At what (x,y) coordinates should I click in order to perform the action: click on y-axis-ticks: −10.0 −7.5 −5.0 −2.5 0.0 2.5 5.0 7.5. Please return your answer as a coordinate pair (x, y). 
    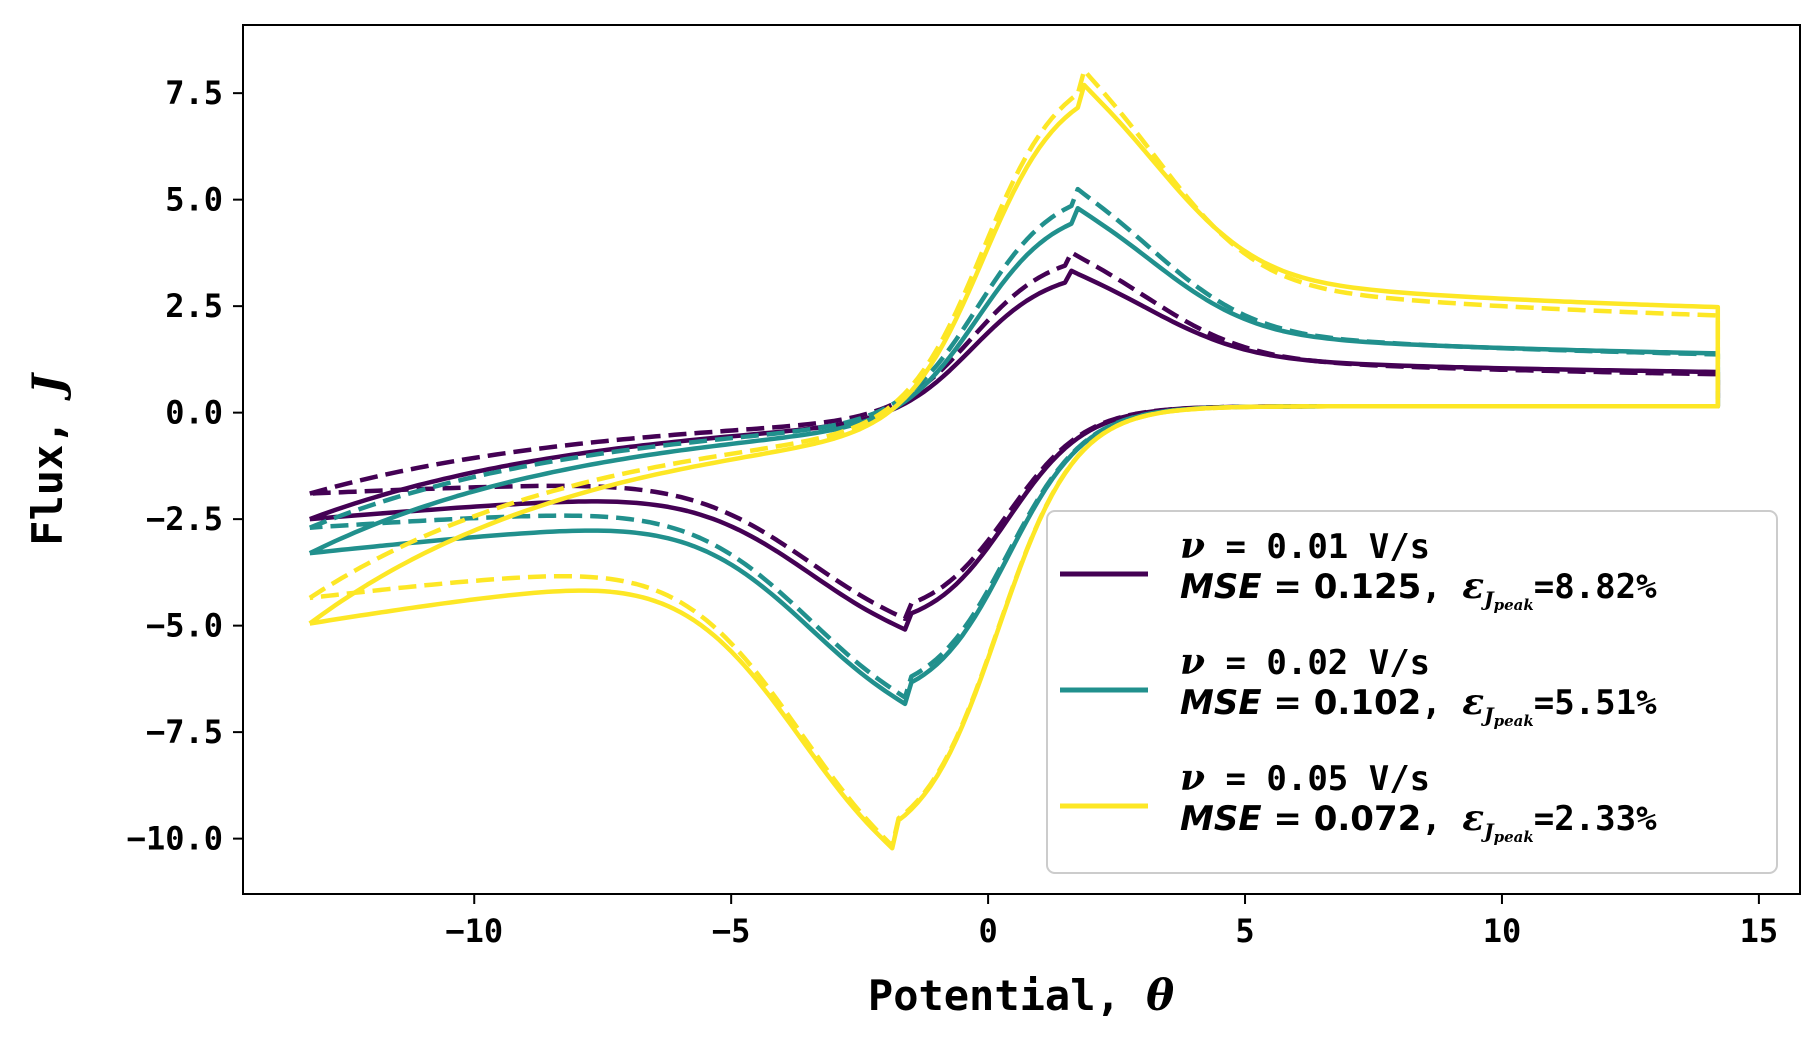
    Looking at the image, I should click on (185, 466).